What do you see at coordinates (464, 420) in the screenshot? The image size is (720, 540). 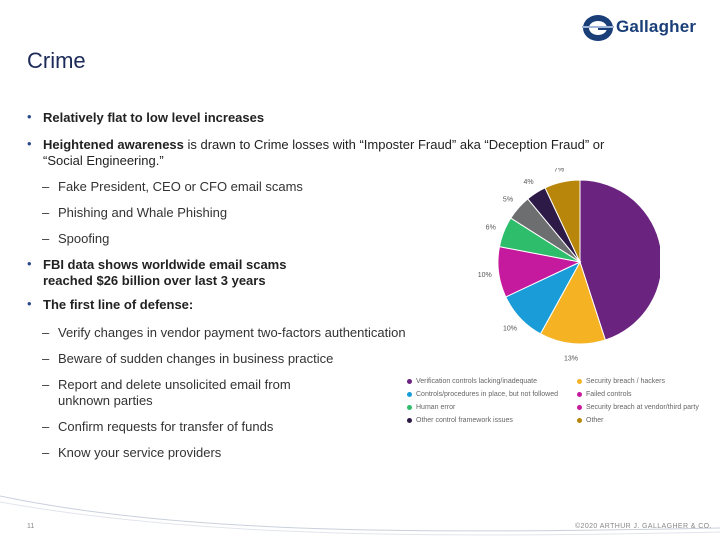 I see `legend-label: Other control framework issues` at bounding box center [464, 420].